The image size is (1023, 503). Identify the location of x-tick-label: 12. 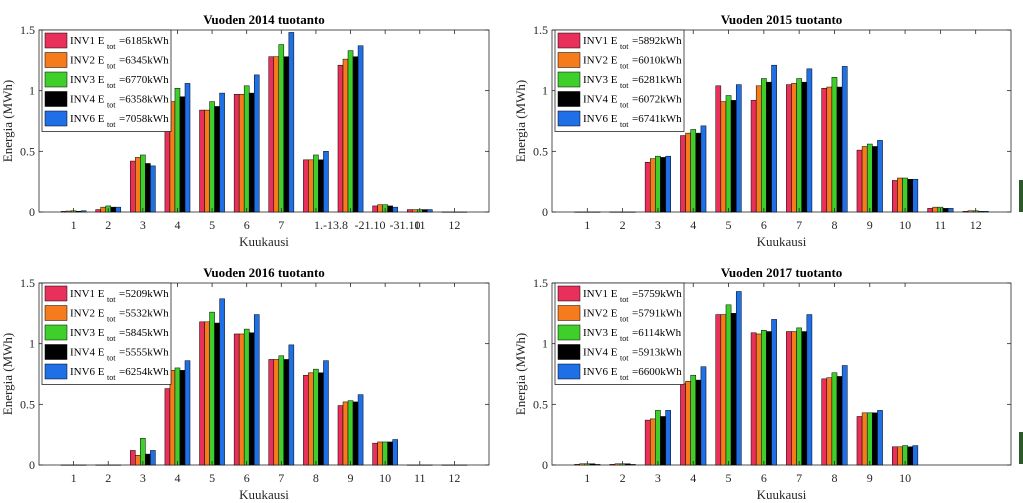
(454, 225).